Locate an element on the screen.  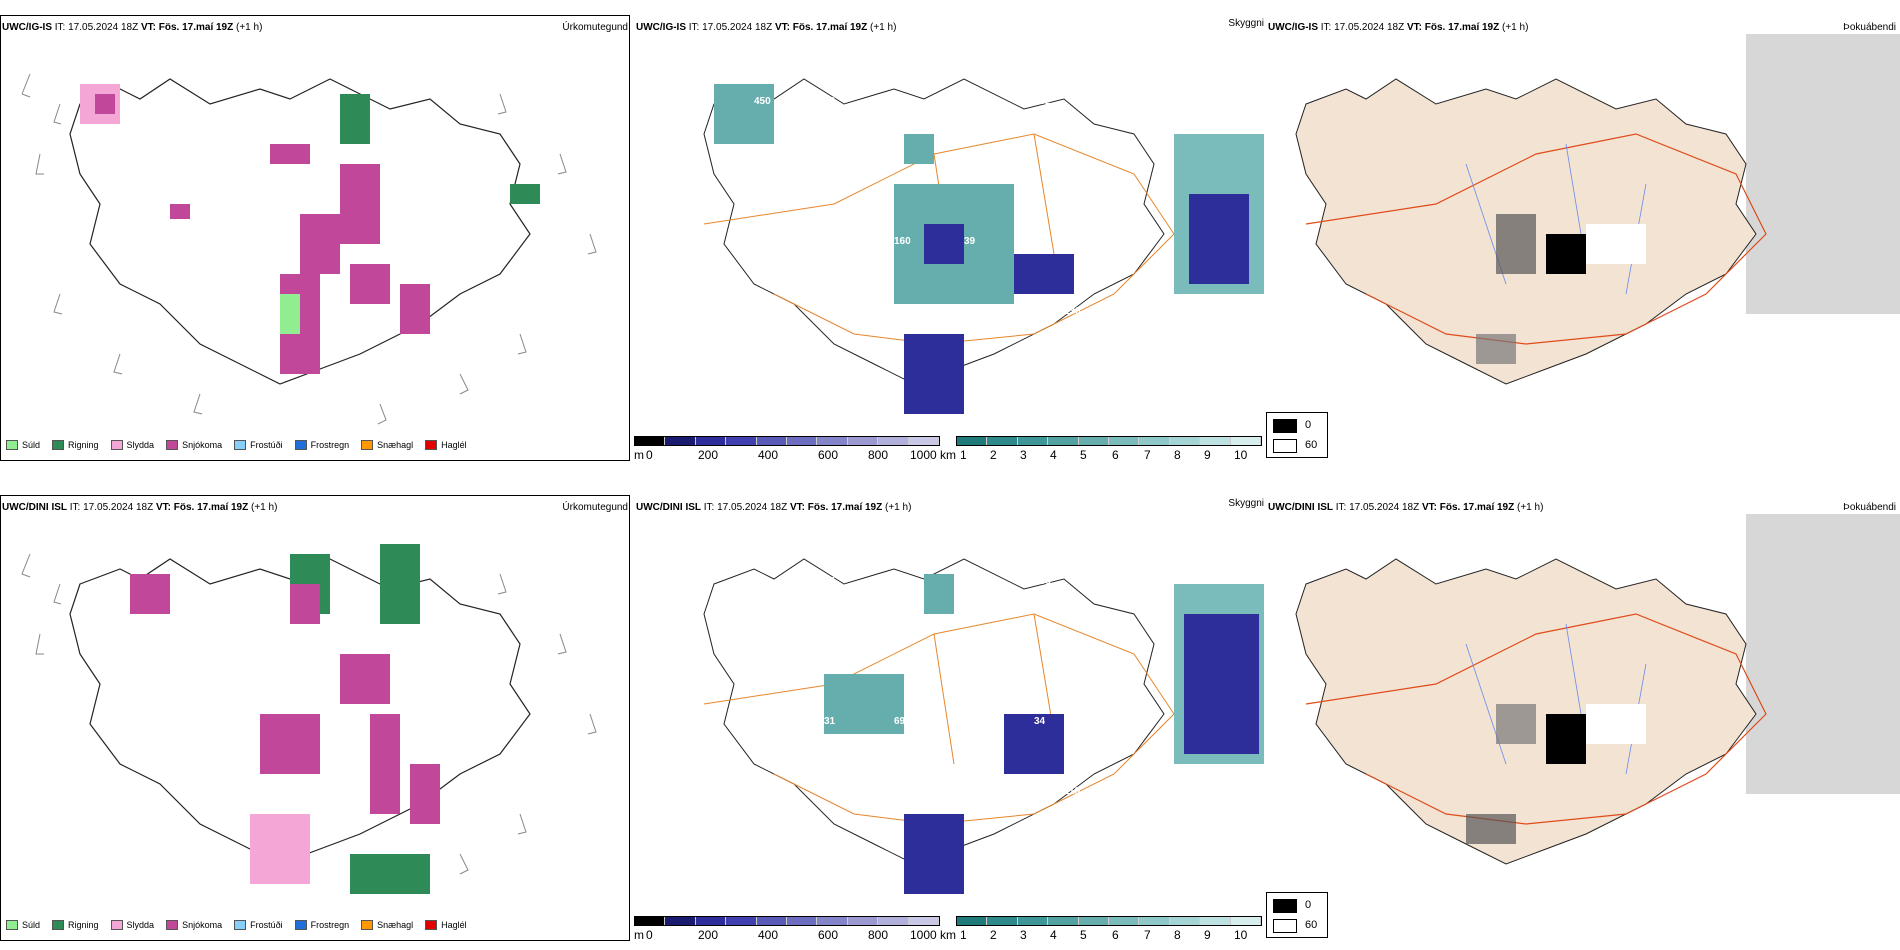
ceiling-label: 160 is located at coordinates (902, 241).